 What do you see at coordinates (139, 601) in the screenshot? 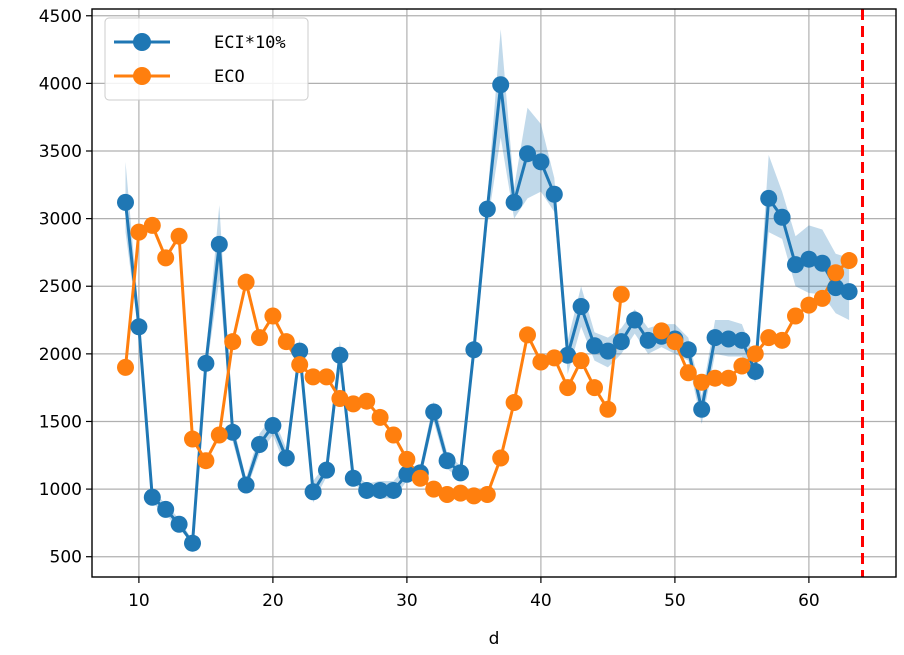
I see `x-tick-label: 10` at bounding box center [139, 601].